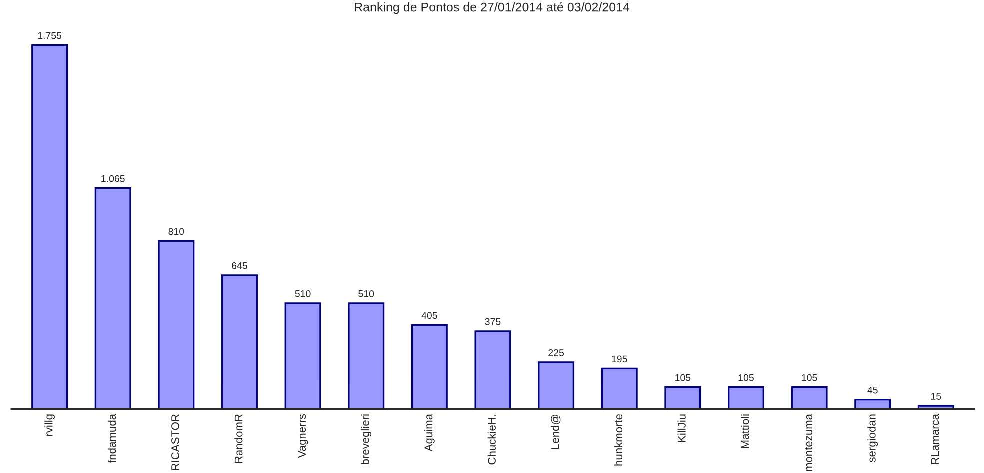  I want to click on x-tick-label: KillJiu, so click(682, 428).